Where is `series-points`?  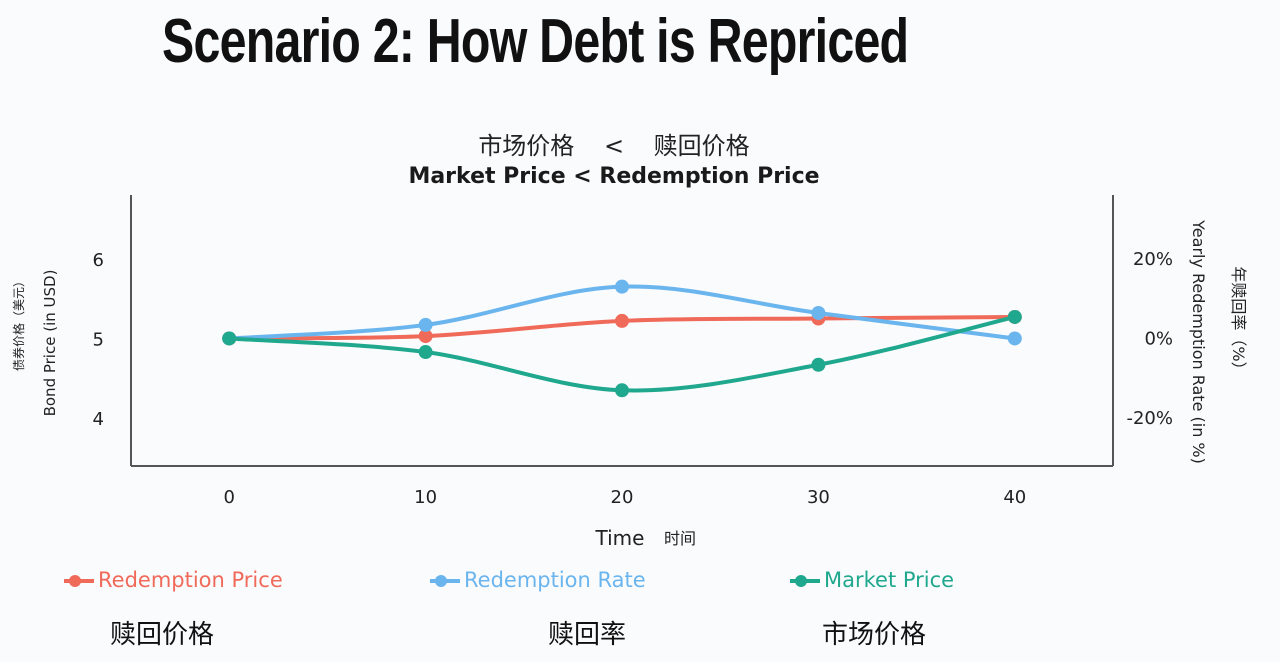 series-points is located at coordinates (622, 338).